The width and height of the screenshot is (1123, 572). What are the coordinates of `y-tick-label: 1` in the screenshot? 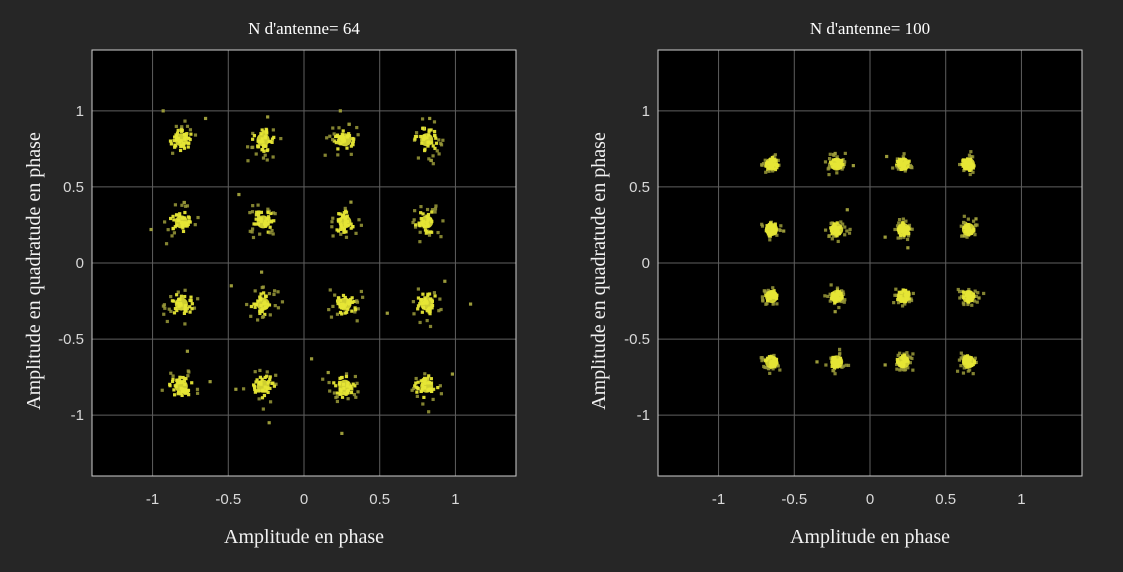 It's located at (646, 111).